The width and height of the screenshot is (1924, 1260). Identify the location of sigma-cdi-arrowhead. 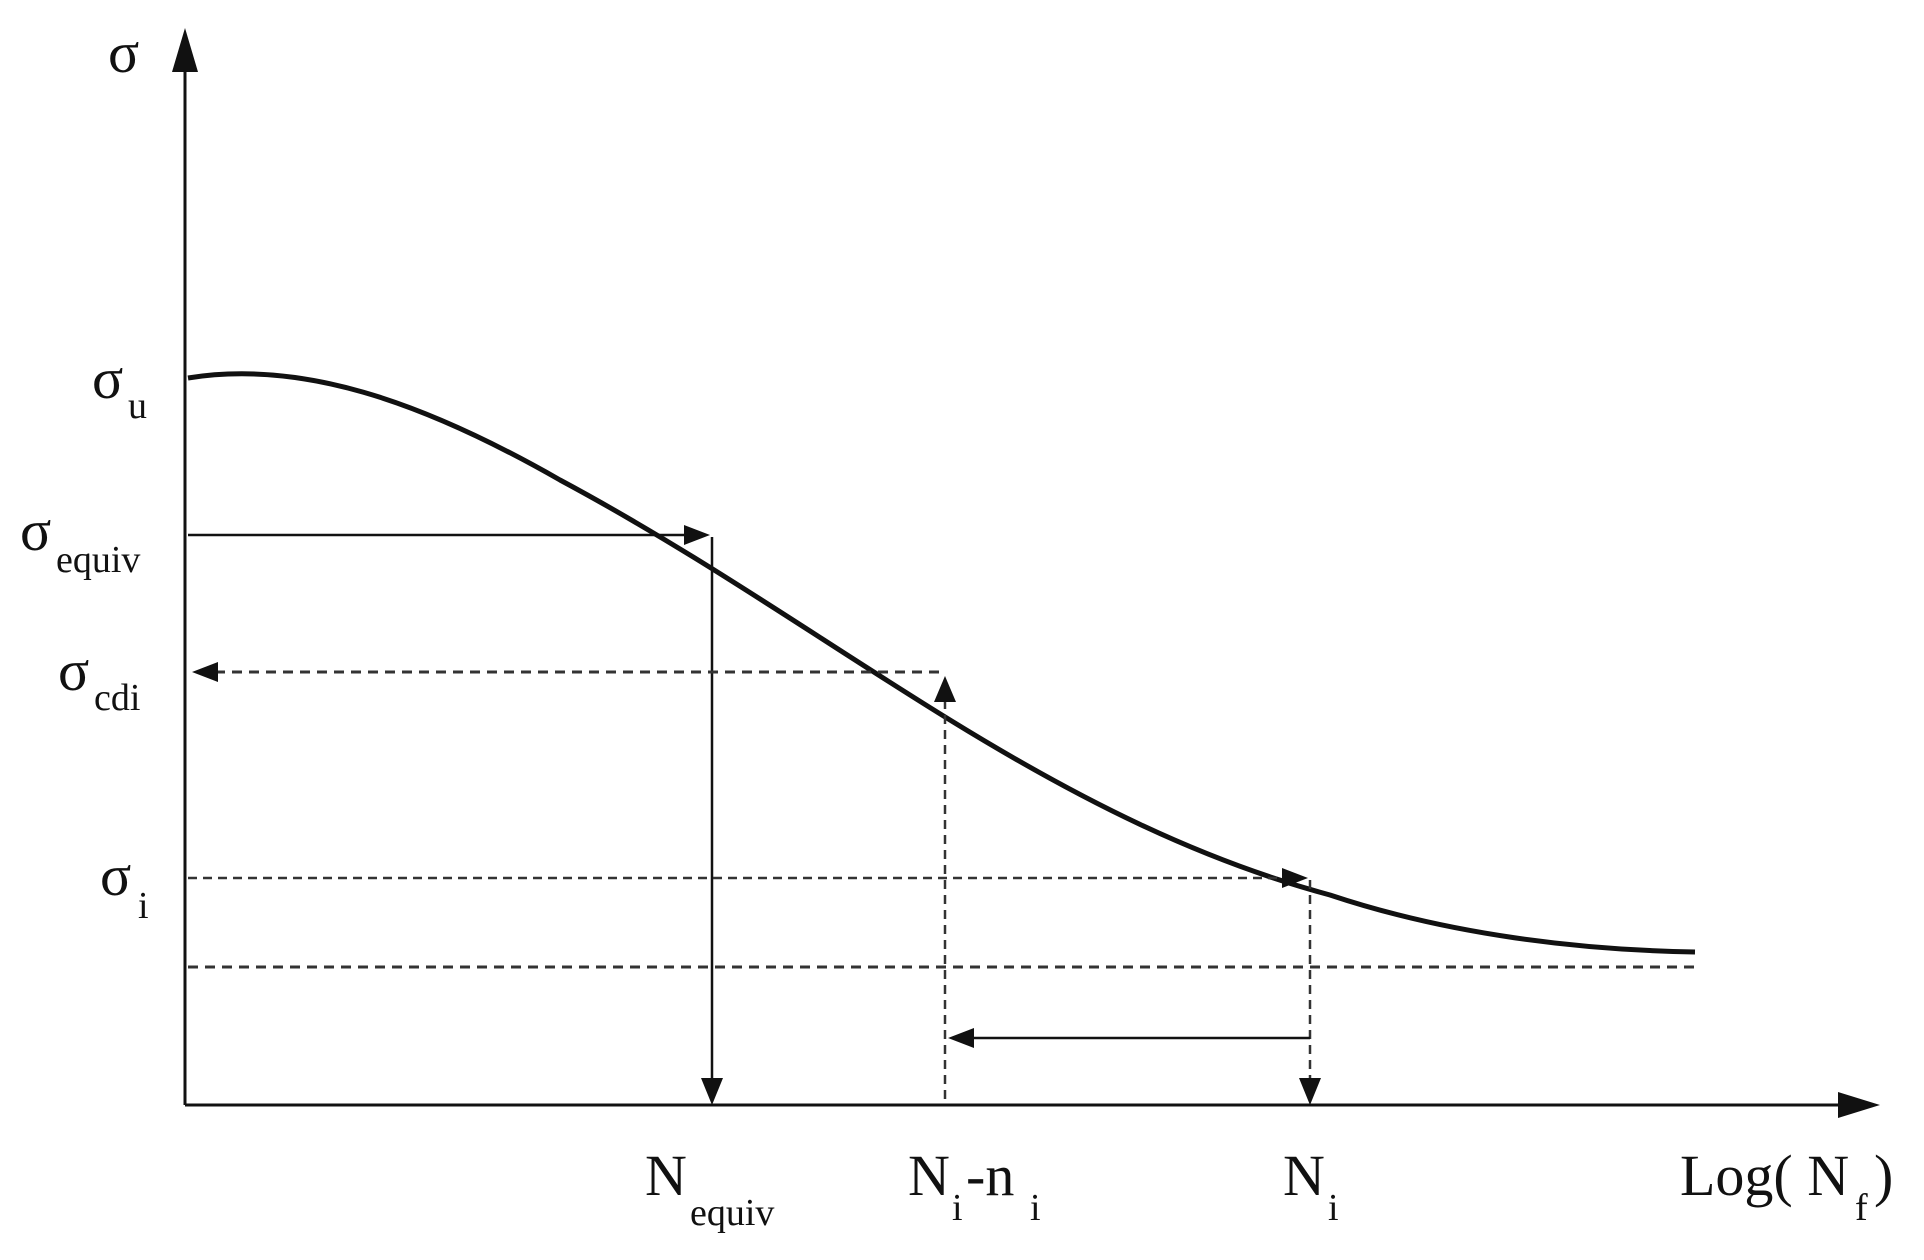
(205, 672).